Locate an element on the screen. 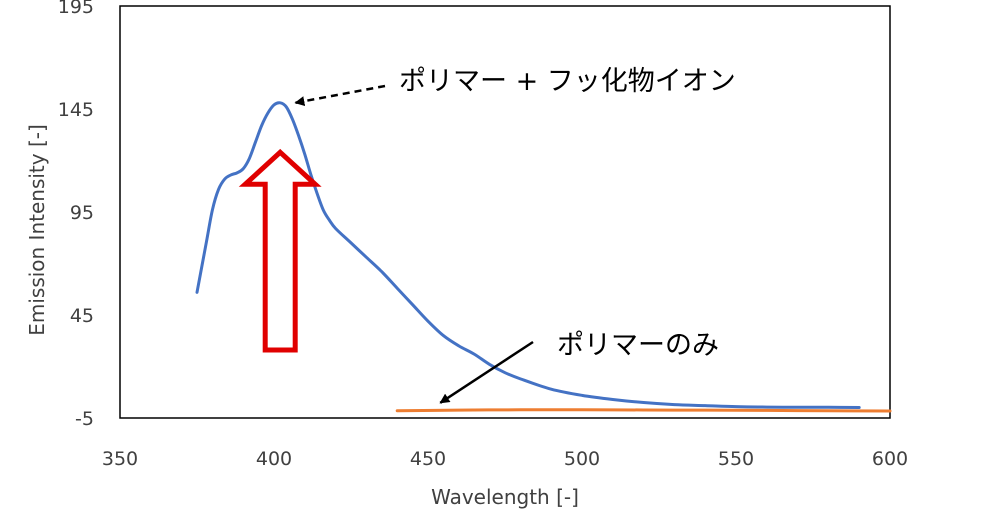 Image resolution: width=1000 pixels, height=532 pixels. y-tick-label: 95 is located at coordinates (82, 213).